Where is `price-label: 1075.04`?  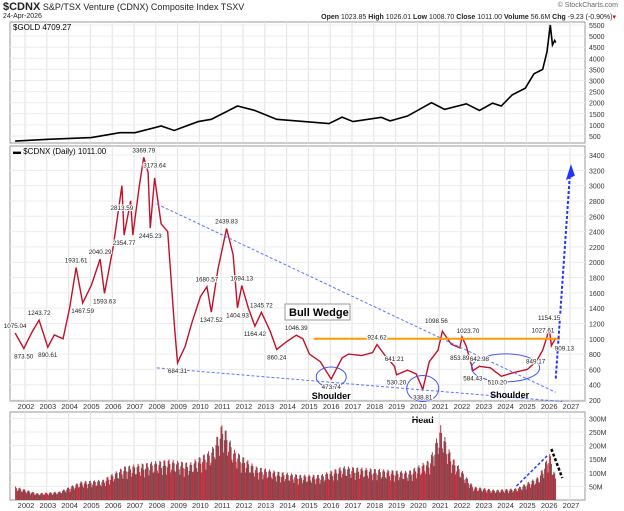 price-label: 1075.04 is located at coordinates (15, 326).